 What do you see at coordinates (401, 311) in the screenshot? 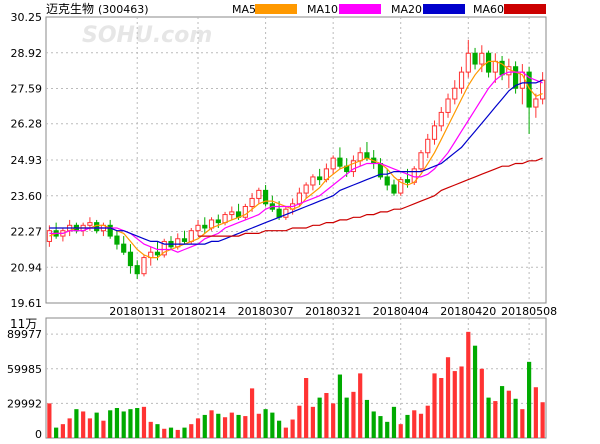
I see `date-tick-label: 20180404` at bounding box center [401, 311].